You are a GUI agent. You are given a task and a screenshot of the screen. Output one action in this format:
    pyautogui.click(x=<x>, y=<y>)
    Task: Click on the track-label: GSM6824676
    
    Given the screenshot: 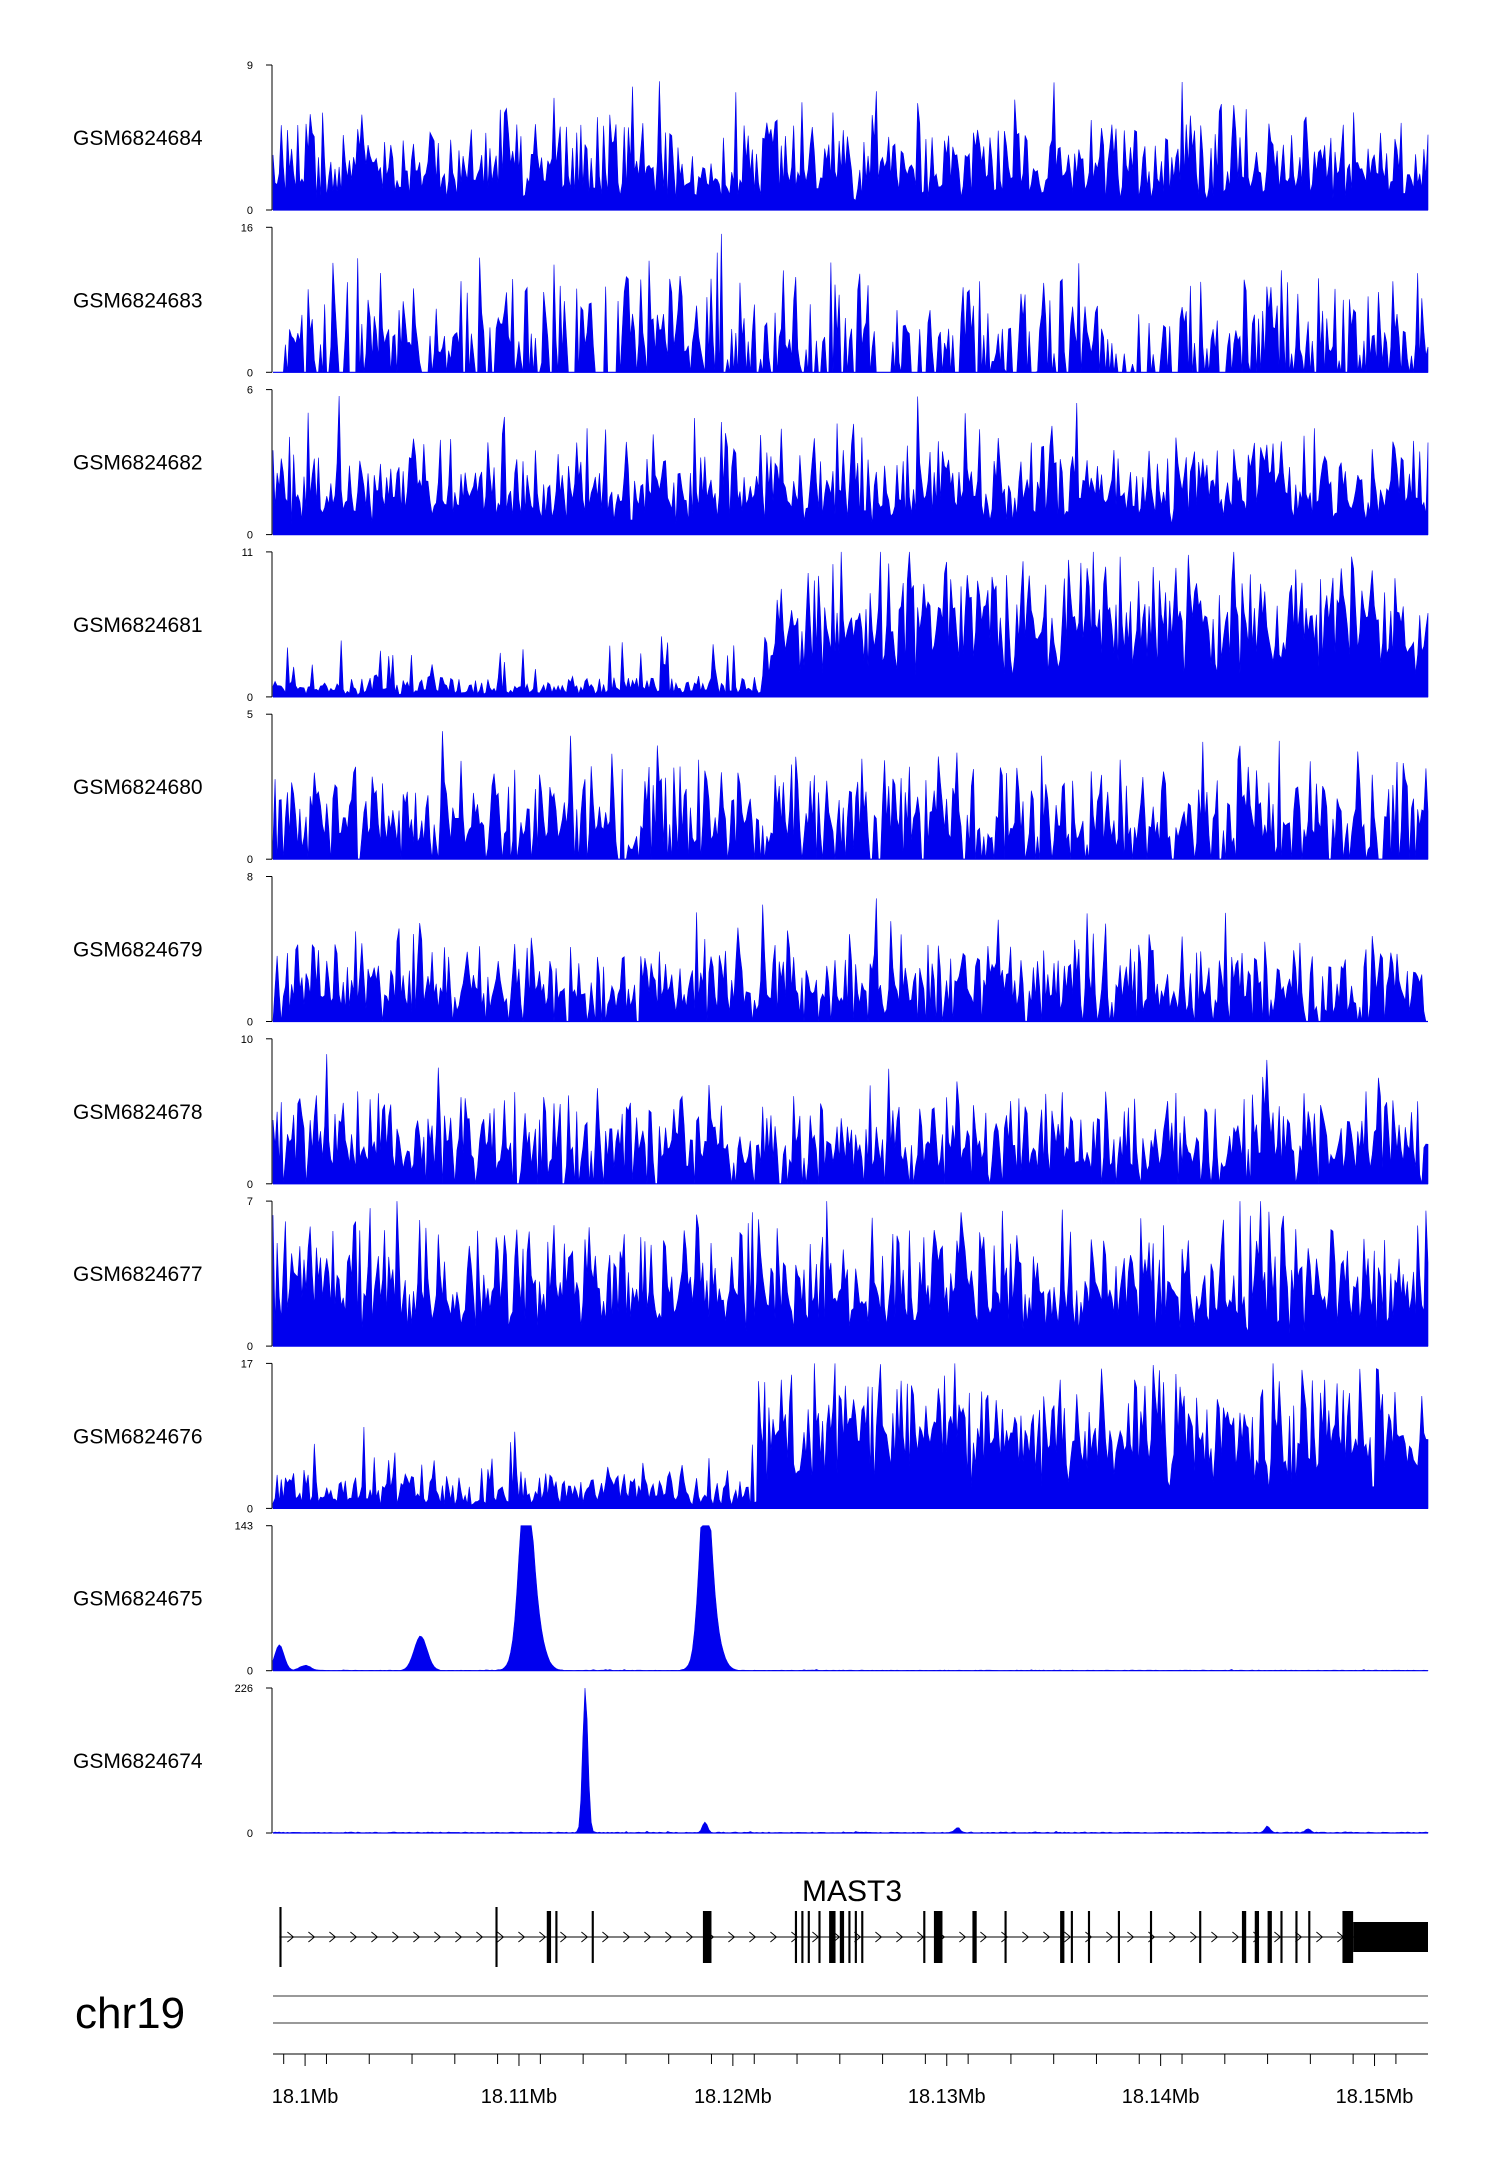 What is the action you would take?
    pyautogui.click(x=138, y=1436)
    